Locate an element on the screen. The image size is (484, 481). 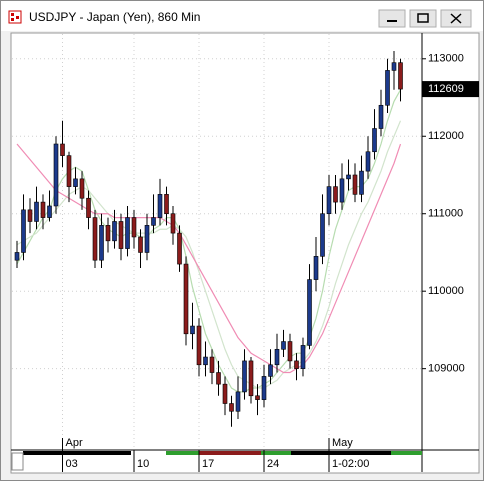
minimize-button is located at coordinates (392, 18).